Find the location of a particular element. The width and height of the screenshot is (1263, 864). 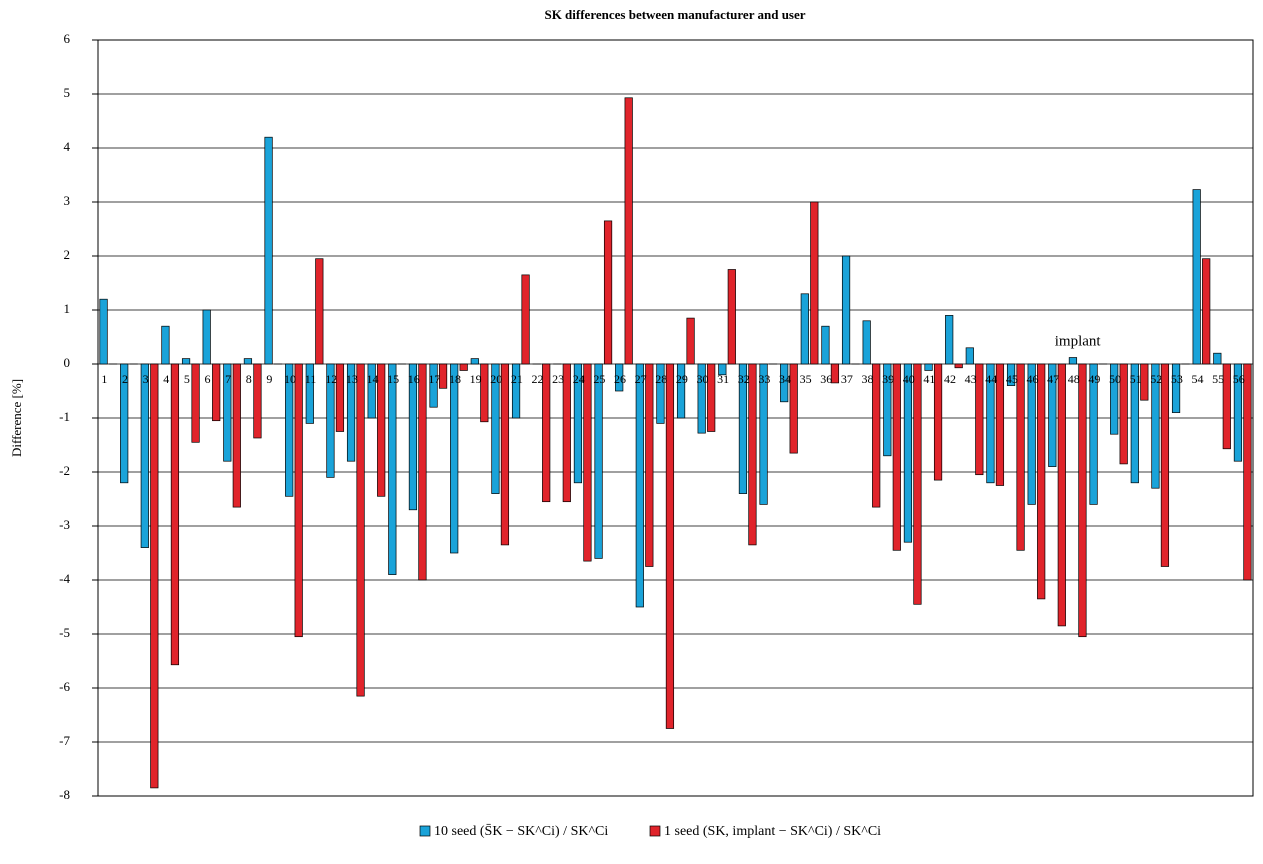

x-tick-label: 56 is located at coordinates (1239, 379).